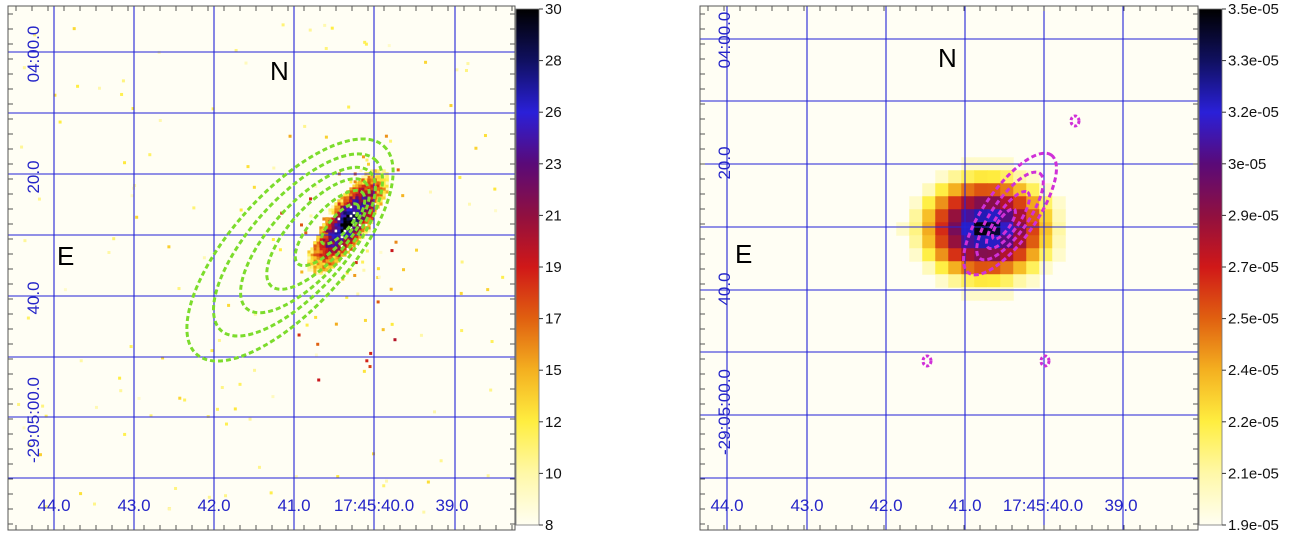 The image size is (1310, 540). Describe the element at coordinates (927, 361) in the screenshot. I see `contour-island` at that location.